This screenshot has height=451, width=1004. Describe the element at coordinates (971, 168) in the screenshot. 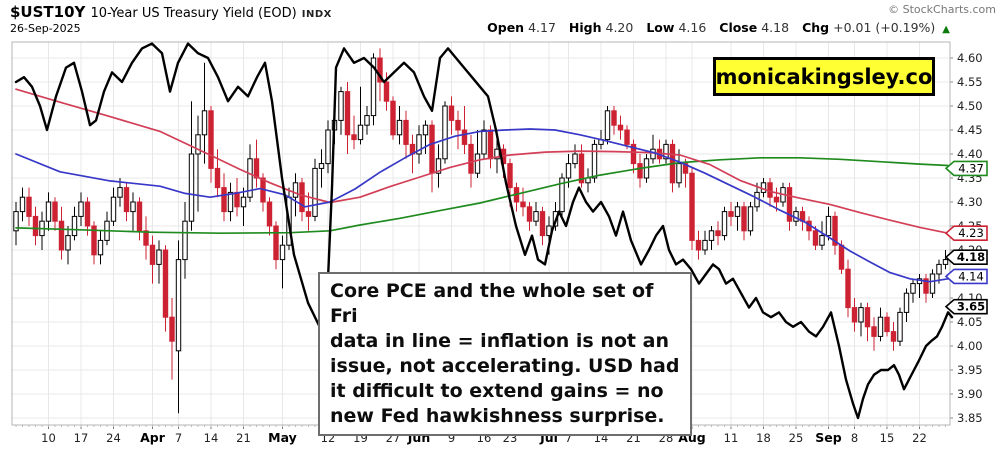

I see `svg-text: 4.37` at that location.